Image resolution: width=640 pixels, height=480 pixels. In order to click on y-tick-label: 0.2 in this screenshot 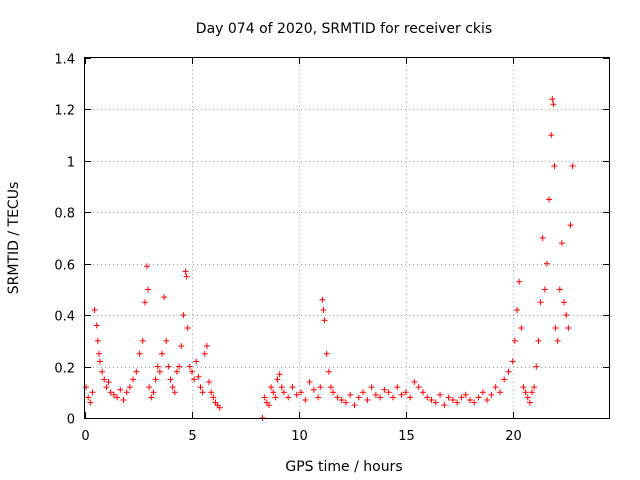, I will do `click(64, 369)`.